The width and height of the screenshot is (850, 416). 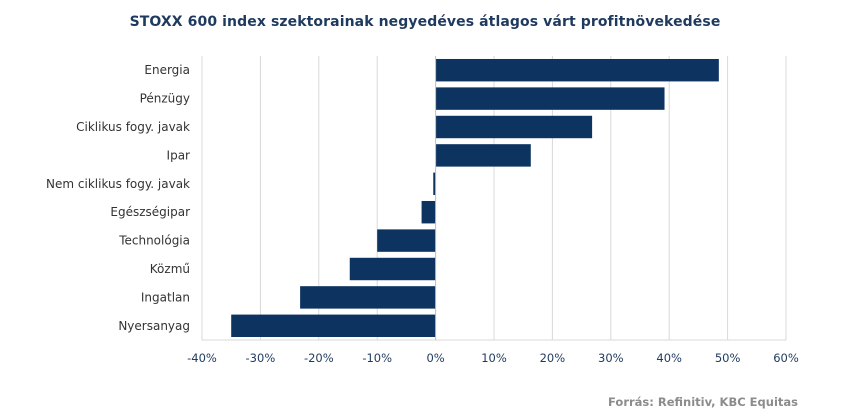 I want to click on category-label: Technológia, so click(x=154, y=241).